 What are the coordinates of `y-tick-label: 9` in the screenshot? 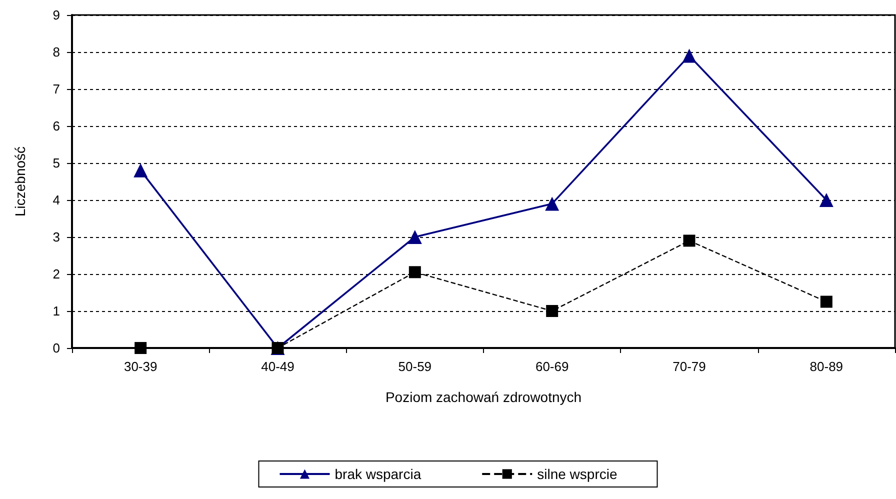 It's located at (56, 15).